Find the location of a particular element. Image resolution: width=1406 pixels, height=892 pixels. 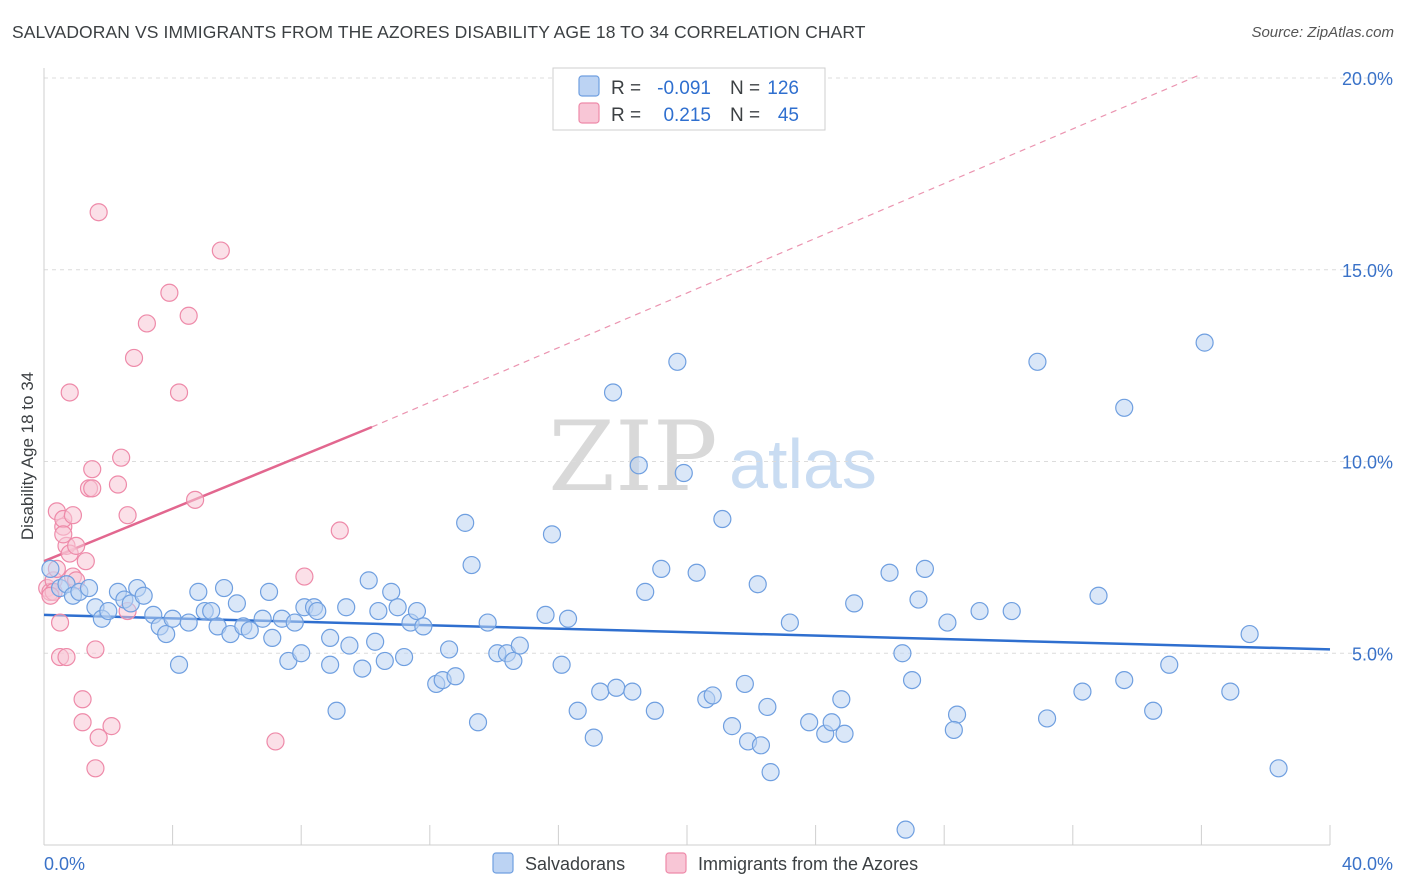

stats-legend: R = -0.091 N = 126 R = 0.215 N = 45 is located at coordinates (689, 99).